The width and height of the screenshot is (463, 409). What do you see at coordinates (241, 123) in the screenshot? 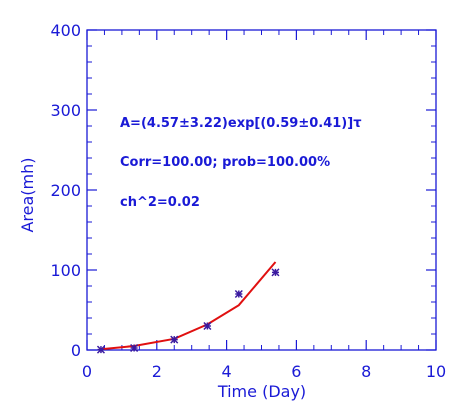
I see `fit-equation: A=(4.57±3.22)exp[(0.59±0.41)]τ` at bounding box center [241, 123].